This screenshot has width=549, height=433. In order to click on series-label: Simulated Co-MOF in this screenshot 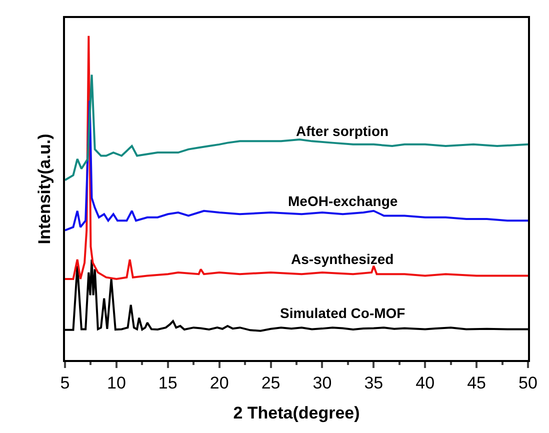, I will do `click(343, 313)`.